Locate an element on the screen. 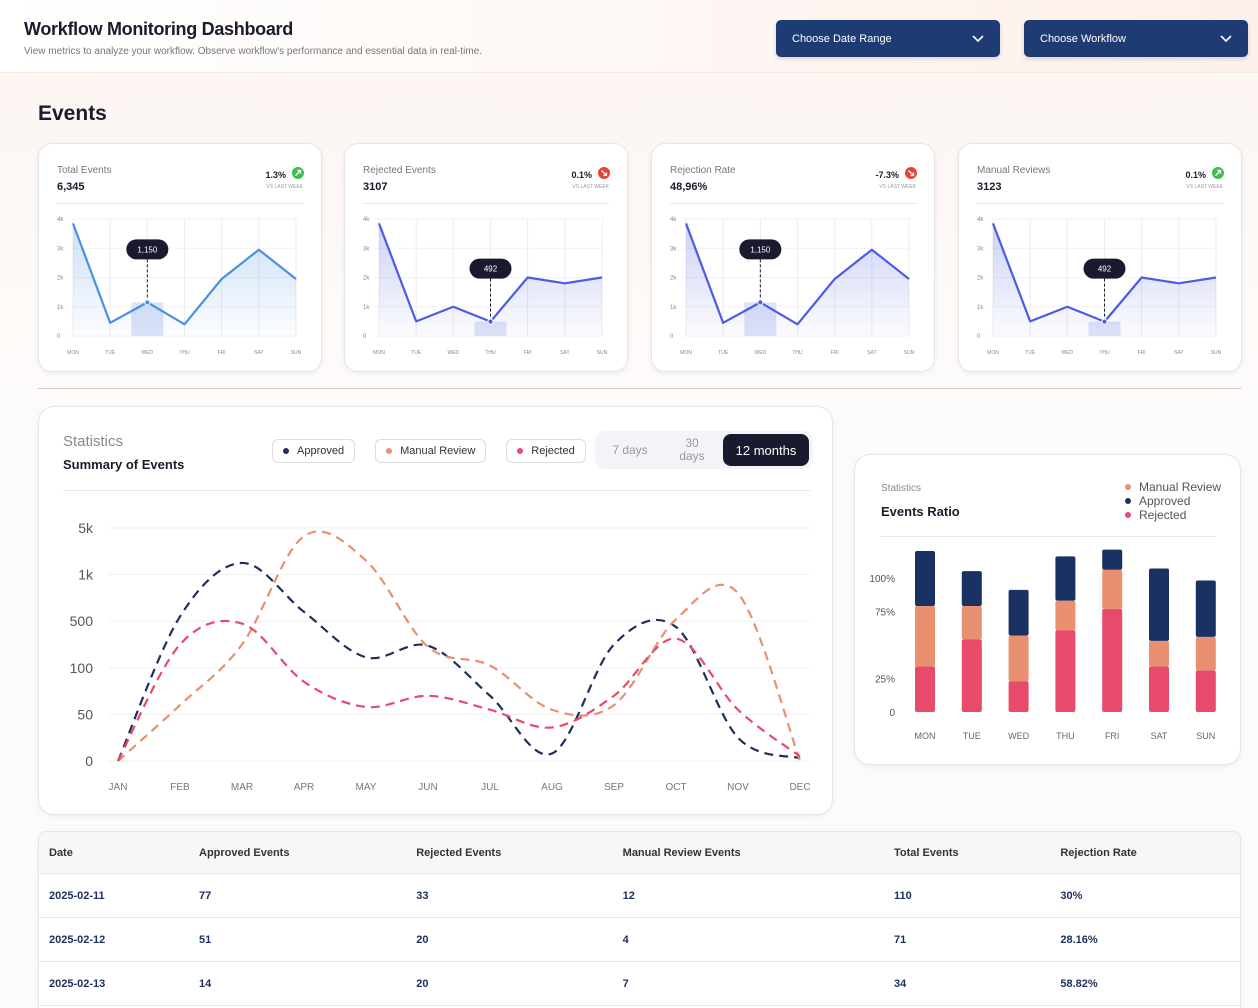 The image size is (1258, 1008). kpi-value: 3107 is located at coordinates (375, 187).